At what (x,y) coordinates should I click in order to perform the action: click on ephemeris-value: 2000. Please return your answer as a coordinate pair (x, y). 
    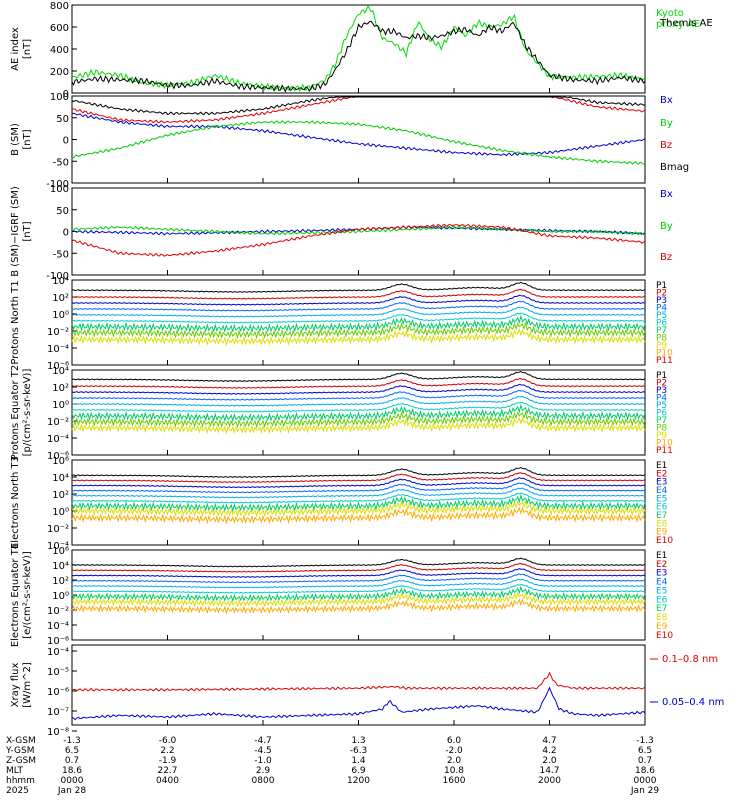
    Looking at the image, I should click on (549, 781).